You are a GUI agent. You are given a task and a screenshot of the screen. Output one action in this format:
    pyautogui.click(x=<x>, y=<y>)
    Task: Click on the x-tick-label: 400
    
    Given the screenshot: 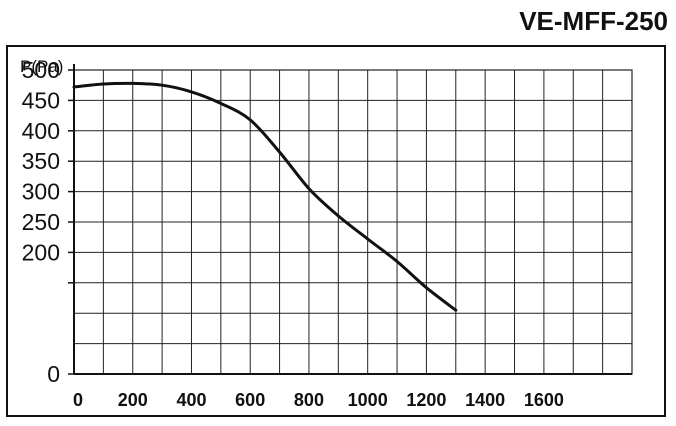 What is the action you would take?
    pyautogui.click(x=191, y=400)
    